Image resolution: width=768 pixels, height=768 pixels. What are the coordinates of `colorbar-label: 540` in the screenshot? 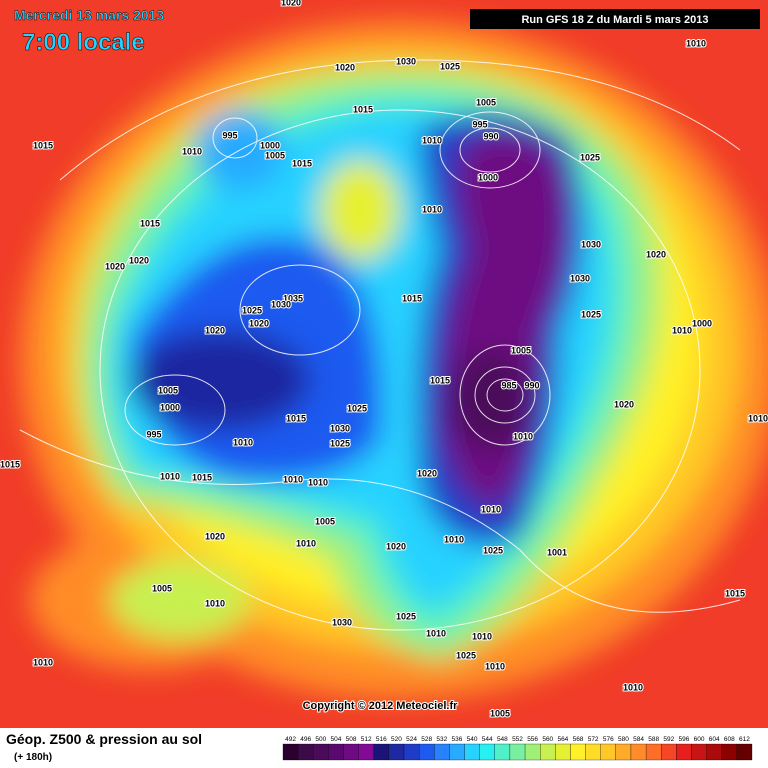 It's located at (472, 739).